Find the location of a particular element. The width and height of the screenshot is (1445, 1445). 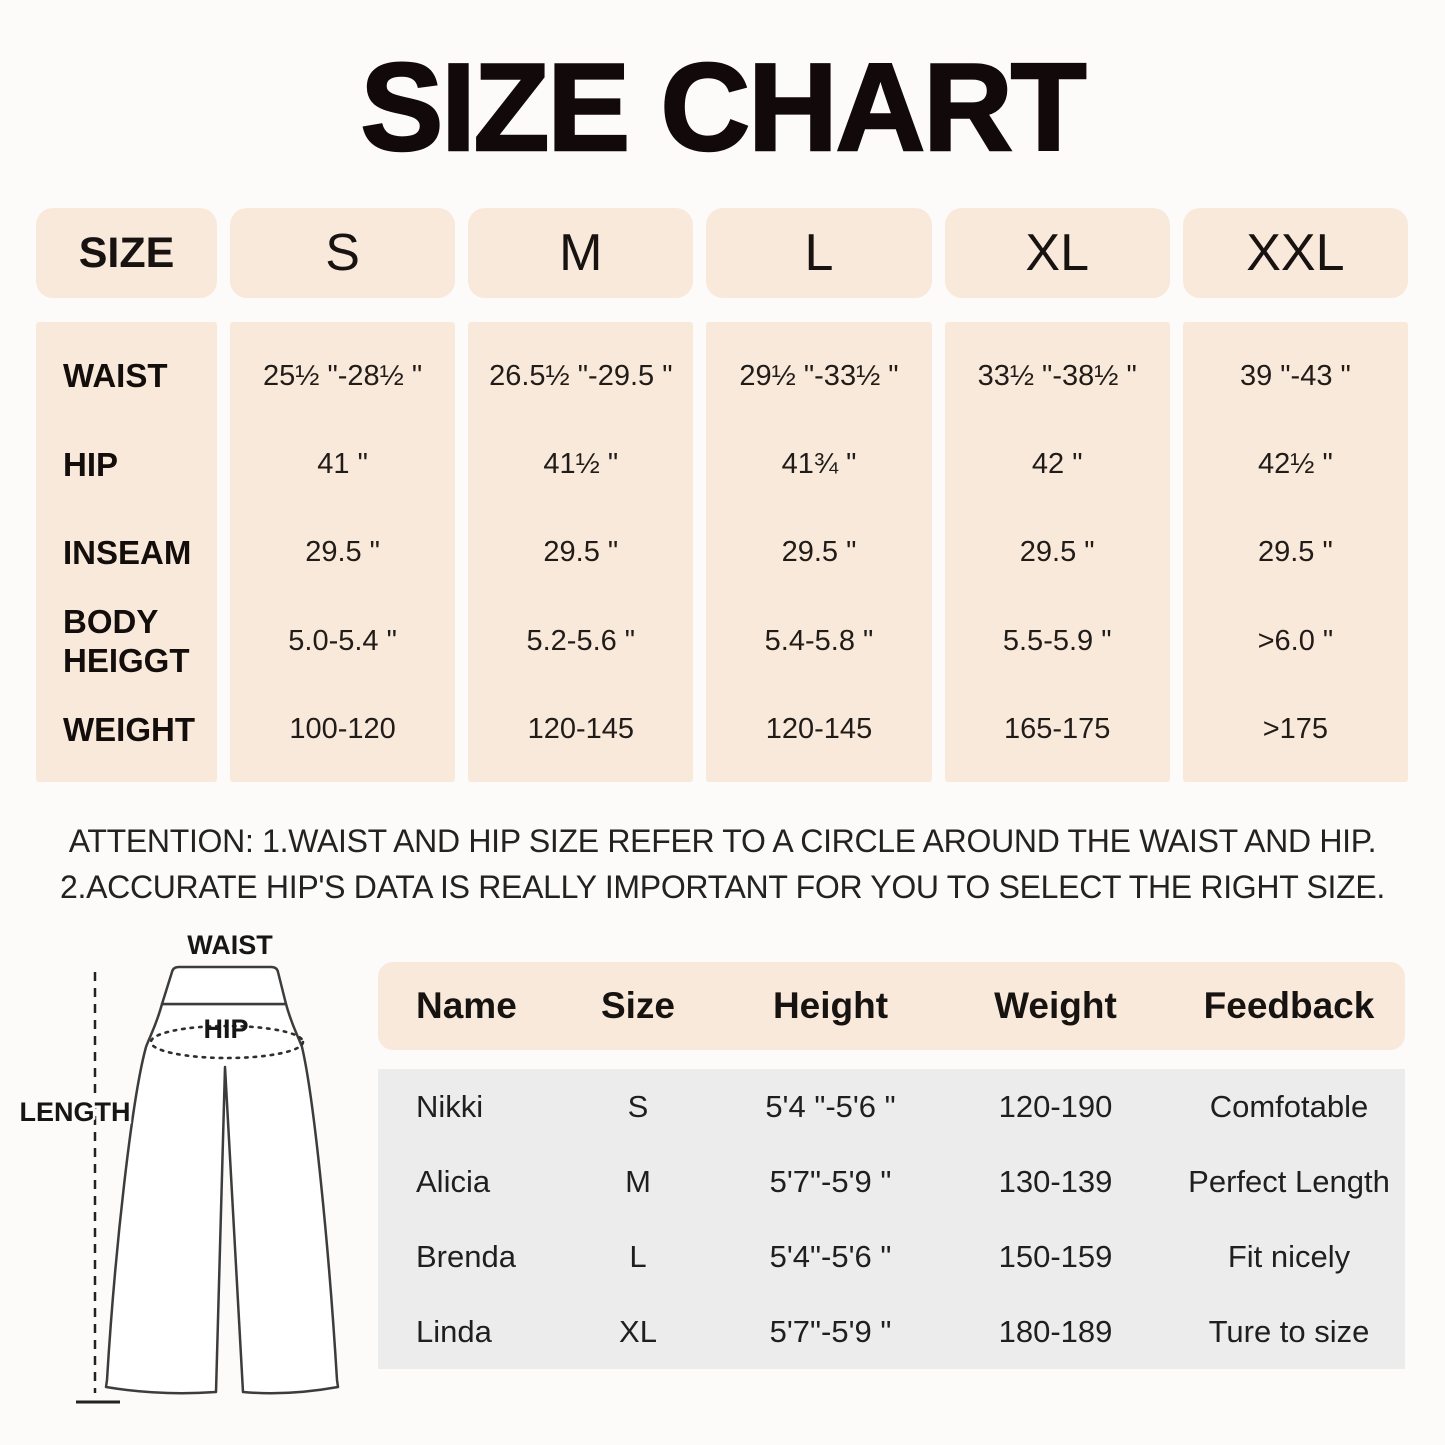

value-l-hip: 41¾ " is located at coordinates (819, 464).